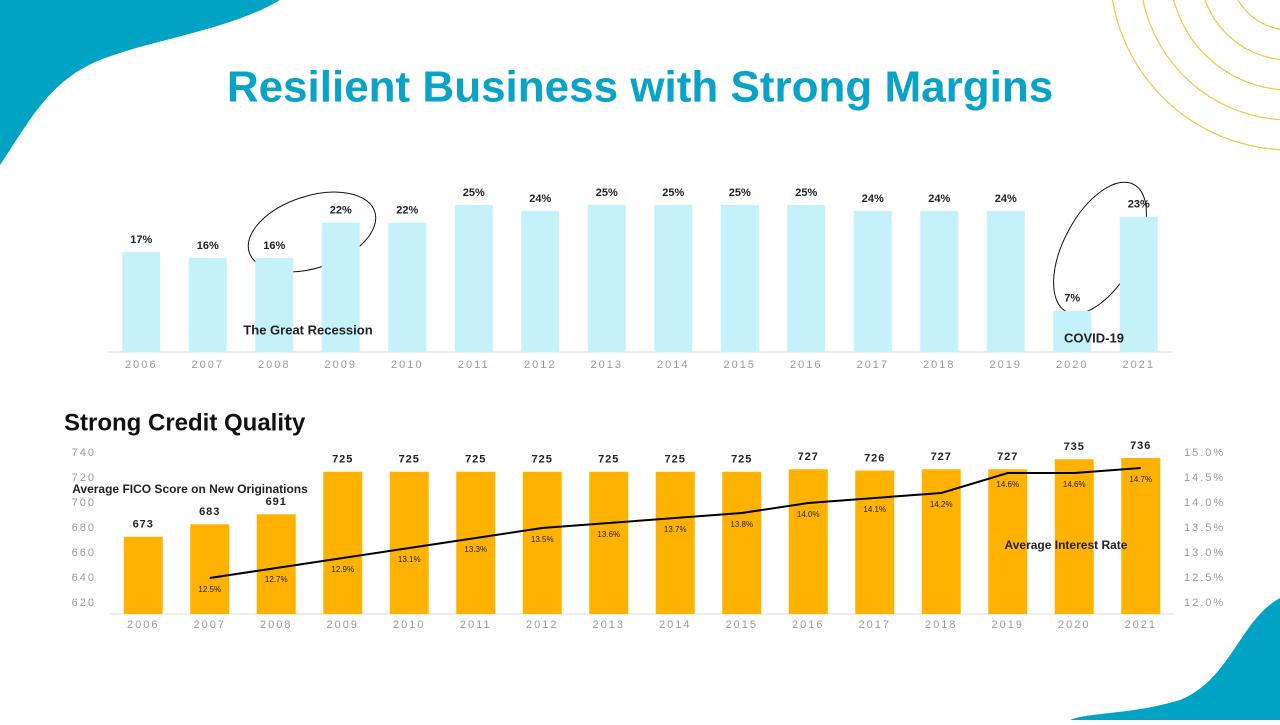  I want to click on y2-tick-label: 14.0%, so click(1204, 503).